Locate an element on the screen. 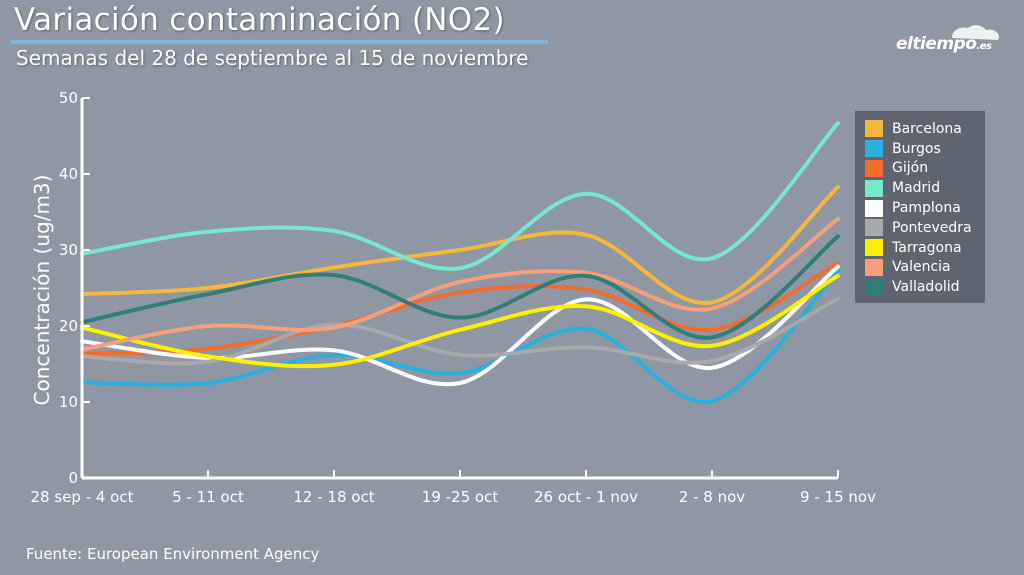 Image resolution: width=1024 pixels, height=575 pixels. x-tick-label: 2 - 8 nov is located at coordinates (712, 497).